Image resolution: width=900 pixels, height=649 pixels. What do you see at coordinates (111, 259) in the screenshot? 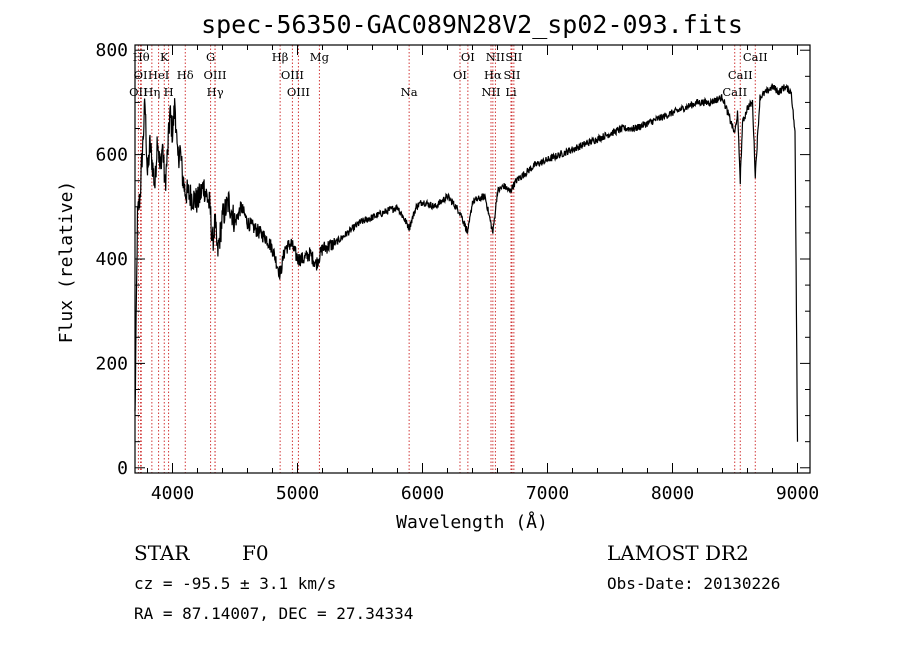
I see `y-tick-label: 400` at bounding box center [111, 259].